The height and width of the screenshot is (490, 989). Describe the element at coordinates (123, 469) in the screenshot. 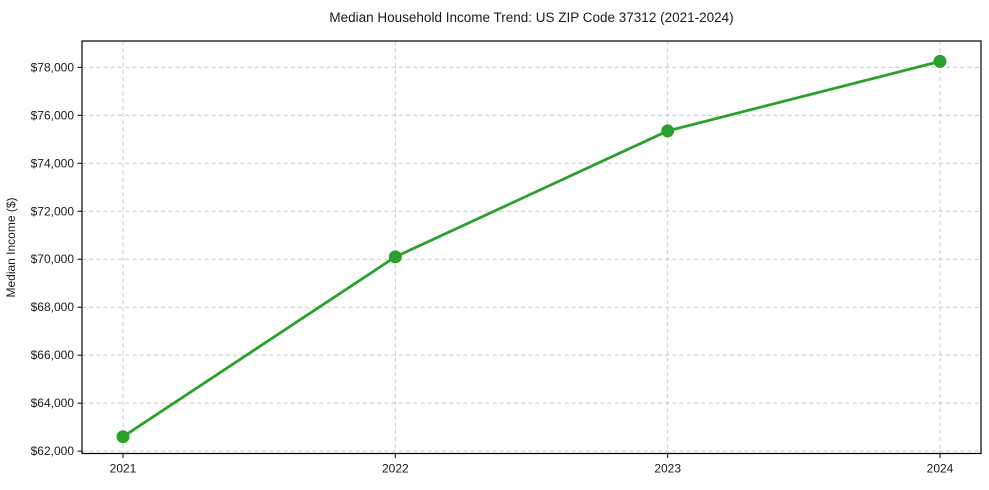

I see `x-tick-label: 2021` at that location.